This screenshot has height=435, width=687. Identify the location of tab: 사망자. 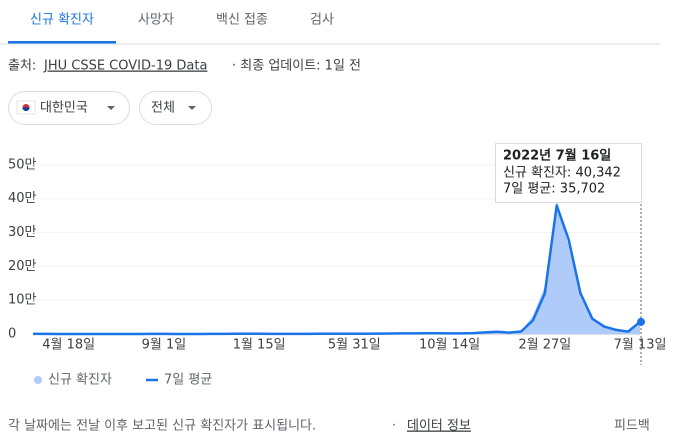
(156, 20).